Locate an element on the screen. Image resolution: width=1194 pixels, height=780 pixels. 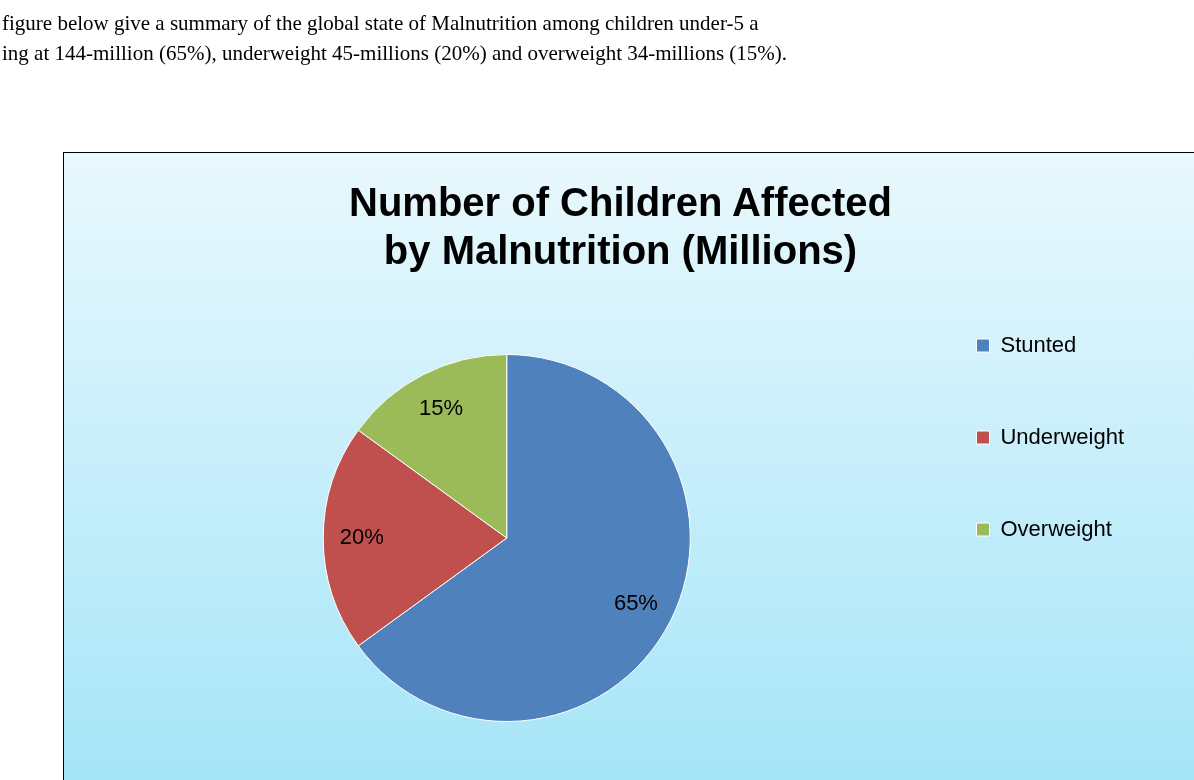
data-label: 20% is located at coordinates (361, 537).